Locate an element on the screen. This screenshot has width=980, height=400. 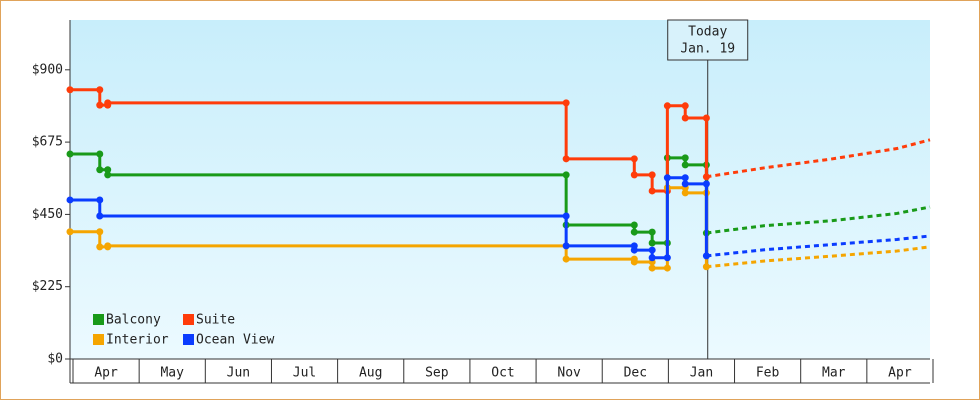
x-tick-label: Sep is located at coordinates (437, 373).